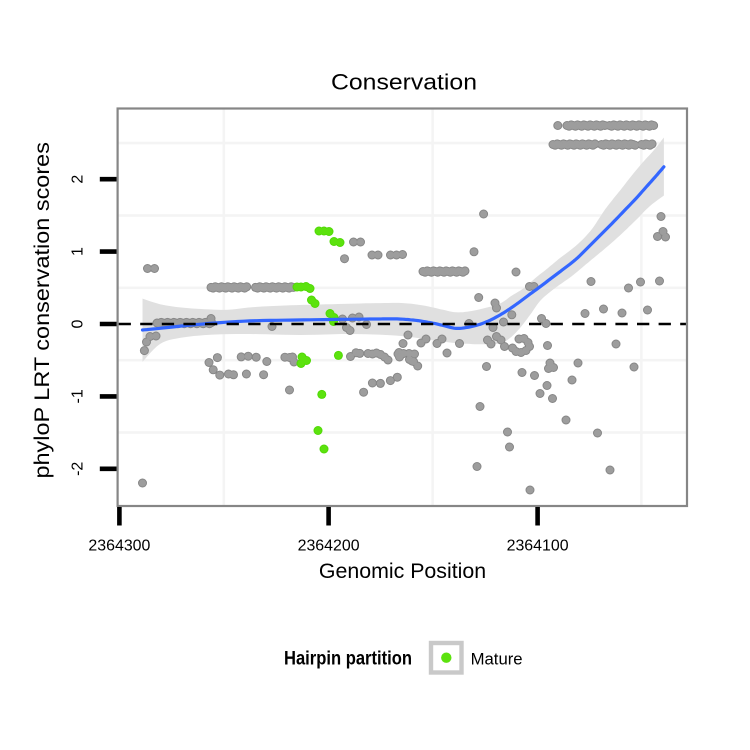 The image size is (750, 750). Describe the element at coordinates (404, 82) in the screenshot. I see `svg-text: Conservation` at that location.